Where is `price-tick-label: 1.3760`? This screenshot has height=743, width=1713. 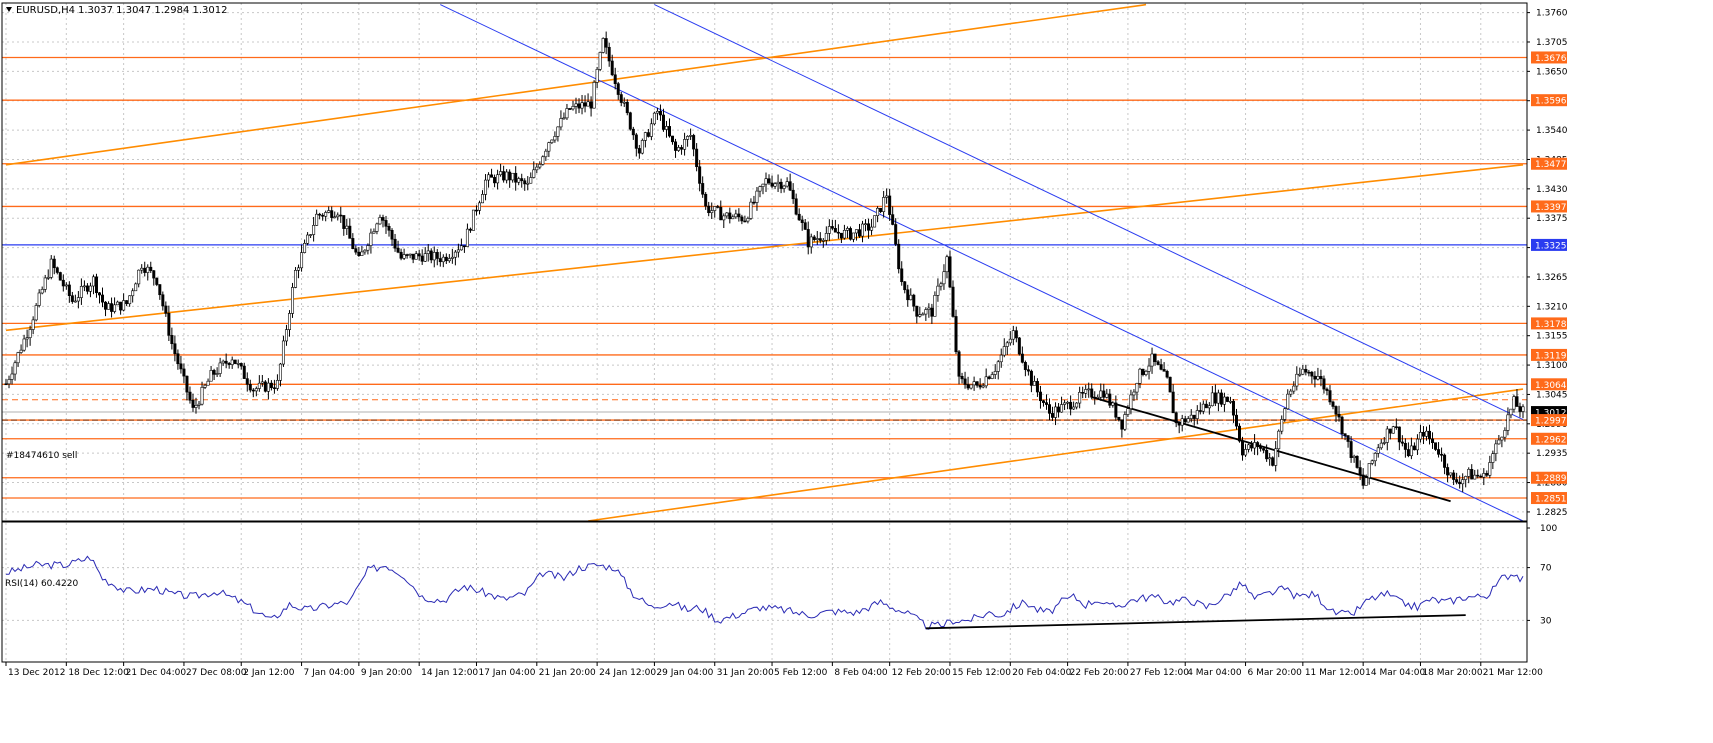
price-tick-label: 1.3760 is located at coordinates (1552, 14).